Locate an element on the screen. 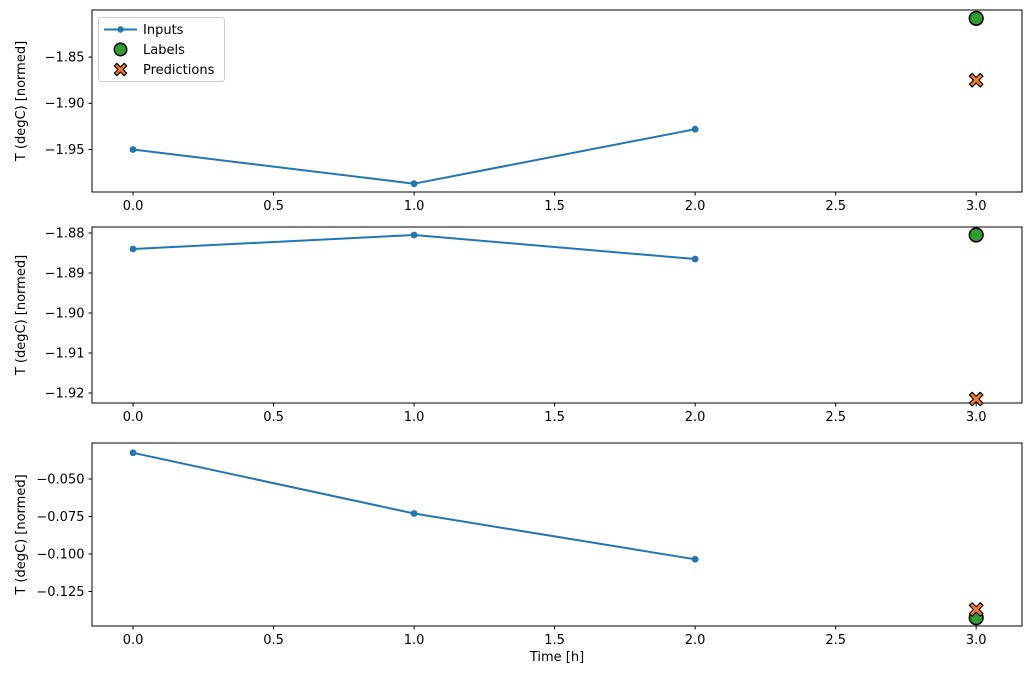 This screenshot has height=679, width=1030. legend: Inputs Labels Predictions is located at coordinates (161, 49).